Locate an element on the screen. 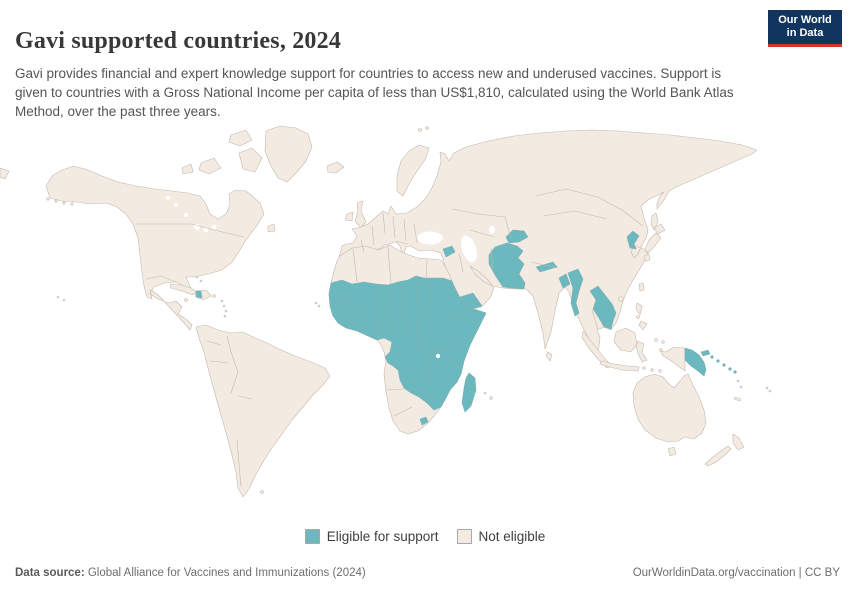 The height and width of the screenshot is (600, 850). eligible-nepal is located at coordinates (546, 267).